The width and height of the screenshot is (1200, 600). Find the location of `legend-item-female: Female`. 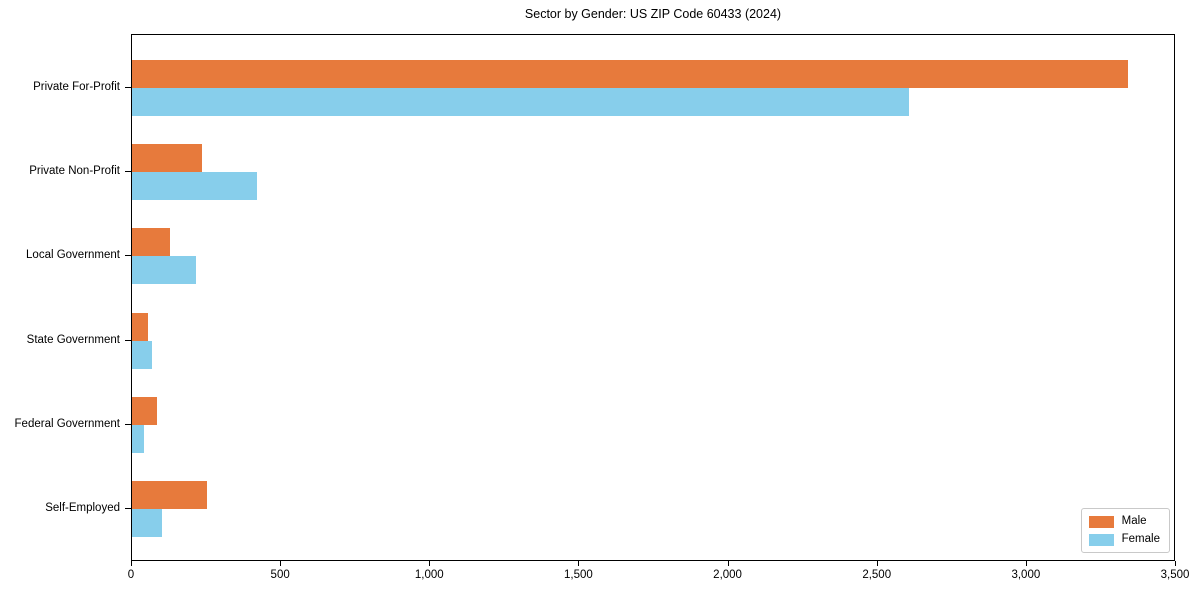

legend-item-female: Female is located at coordinates (1124, 539).